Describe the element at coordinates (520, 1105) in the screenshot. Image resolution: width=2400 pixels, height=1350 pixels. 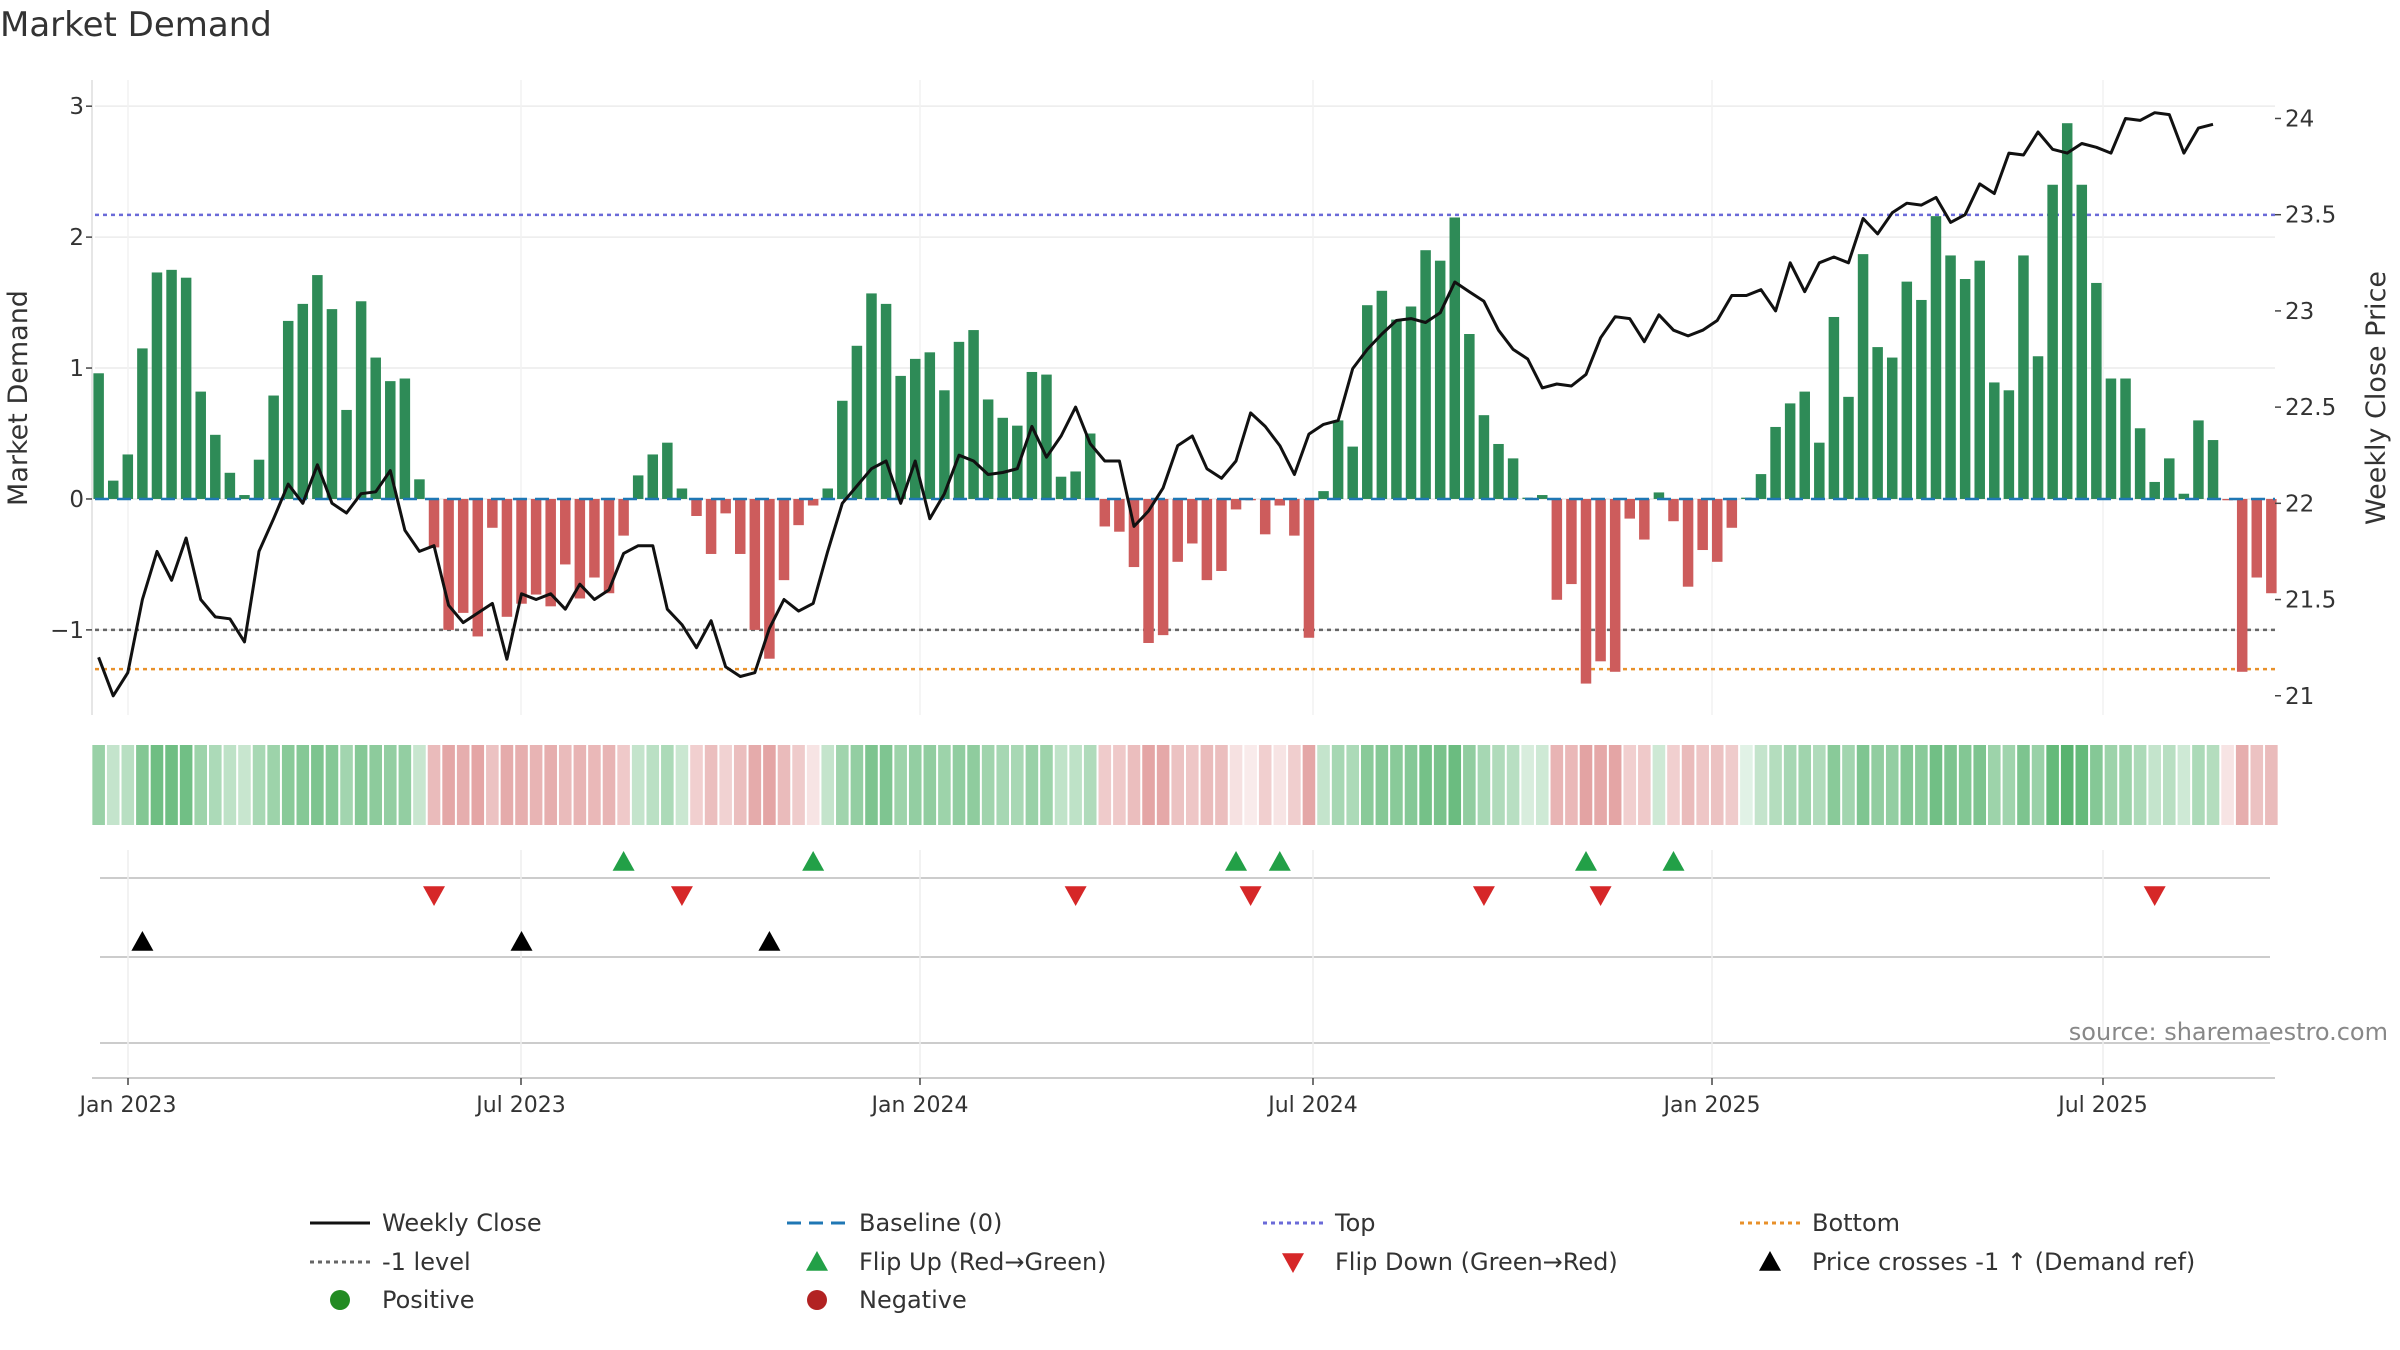
I see `x-tick-label: Jul 2023` at that location.